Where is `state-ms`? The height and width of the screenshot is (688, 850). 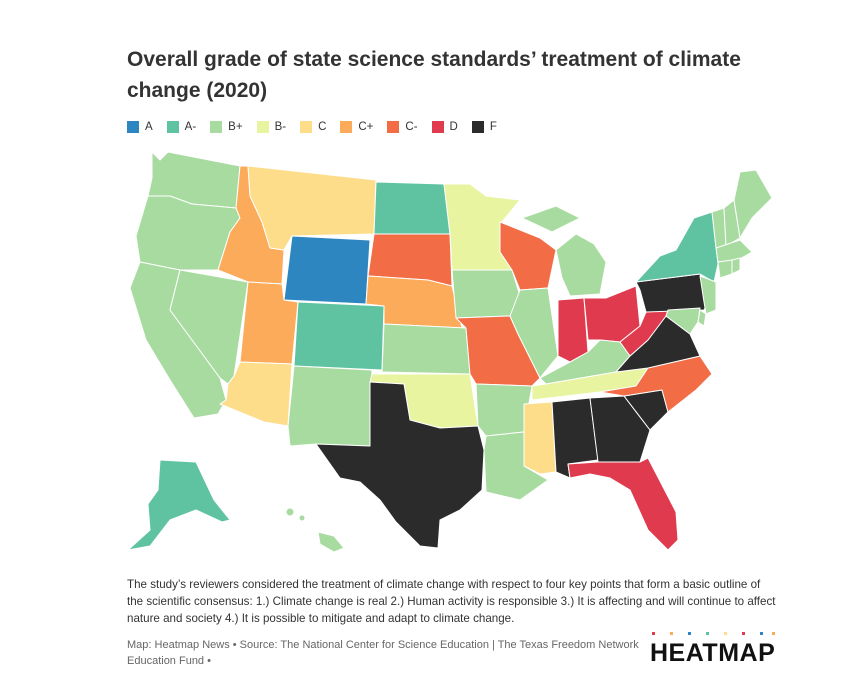 state-ms is located at coordinates (540, 438).